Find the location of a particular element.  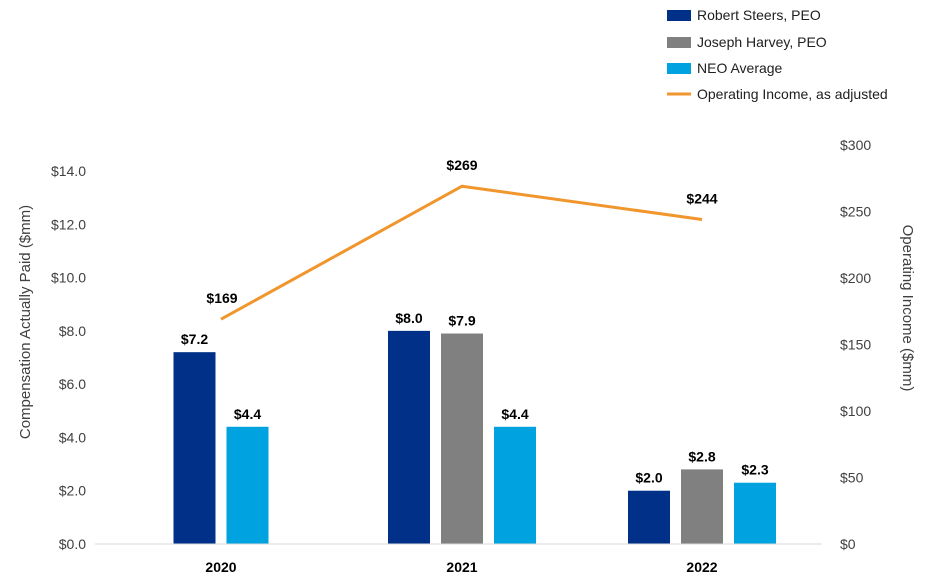

left-tick-label: $6.0 is located at coordinates (72, 384).